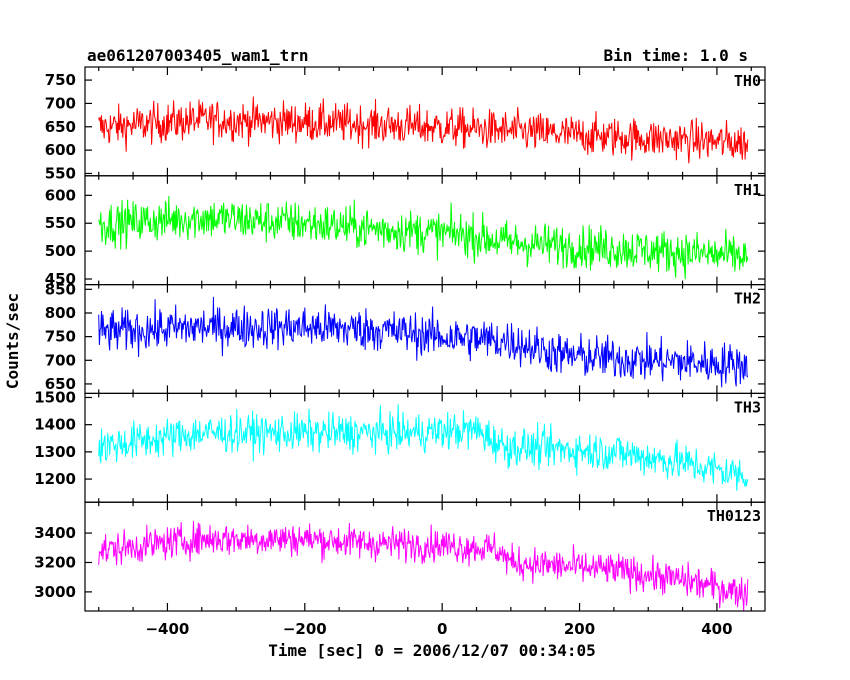 Image resolution: width=850 pixels, height=680 pixels. Describe the element at coordinates (423, 342) in the screenshot. I see `series-line-th2` at that location.